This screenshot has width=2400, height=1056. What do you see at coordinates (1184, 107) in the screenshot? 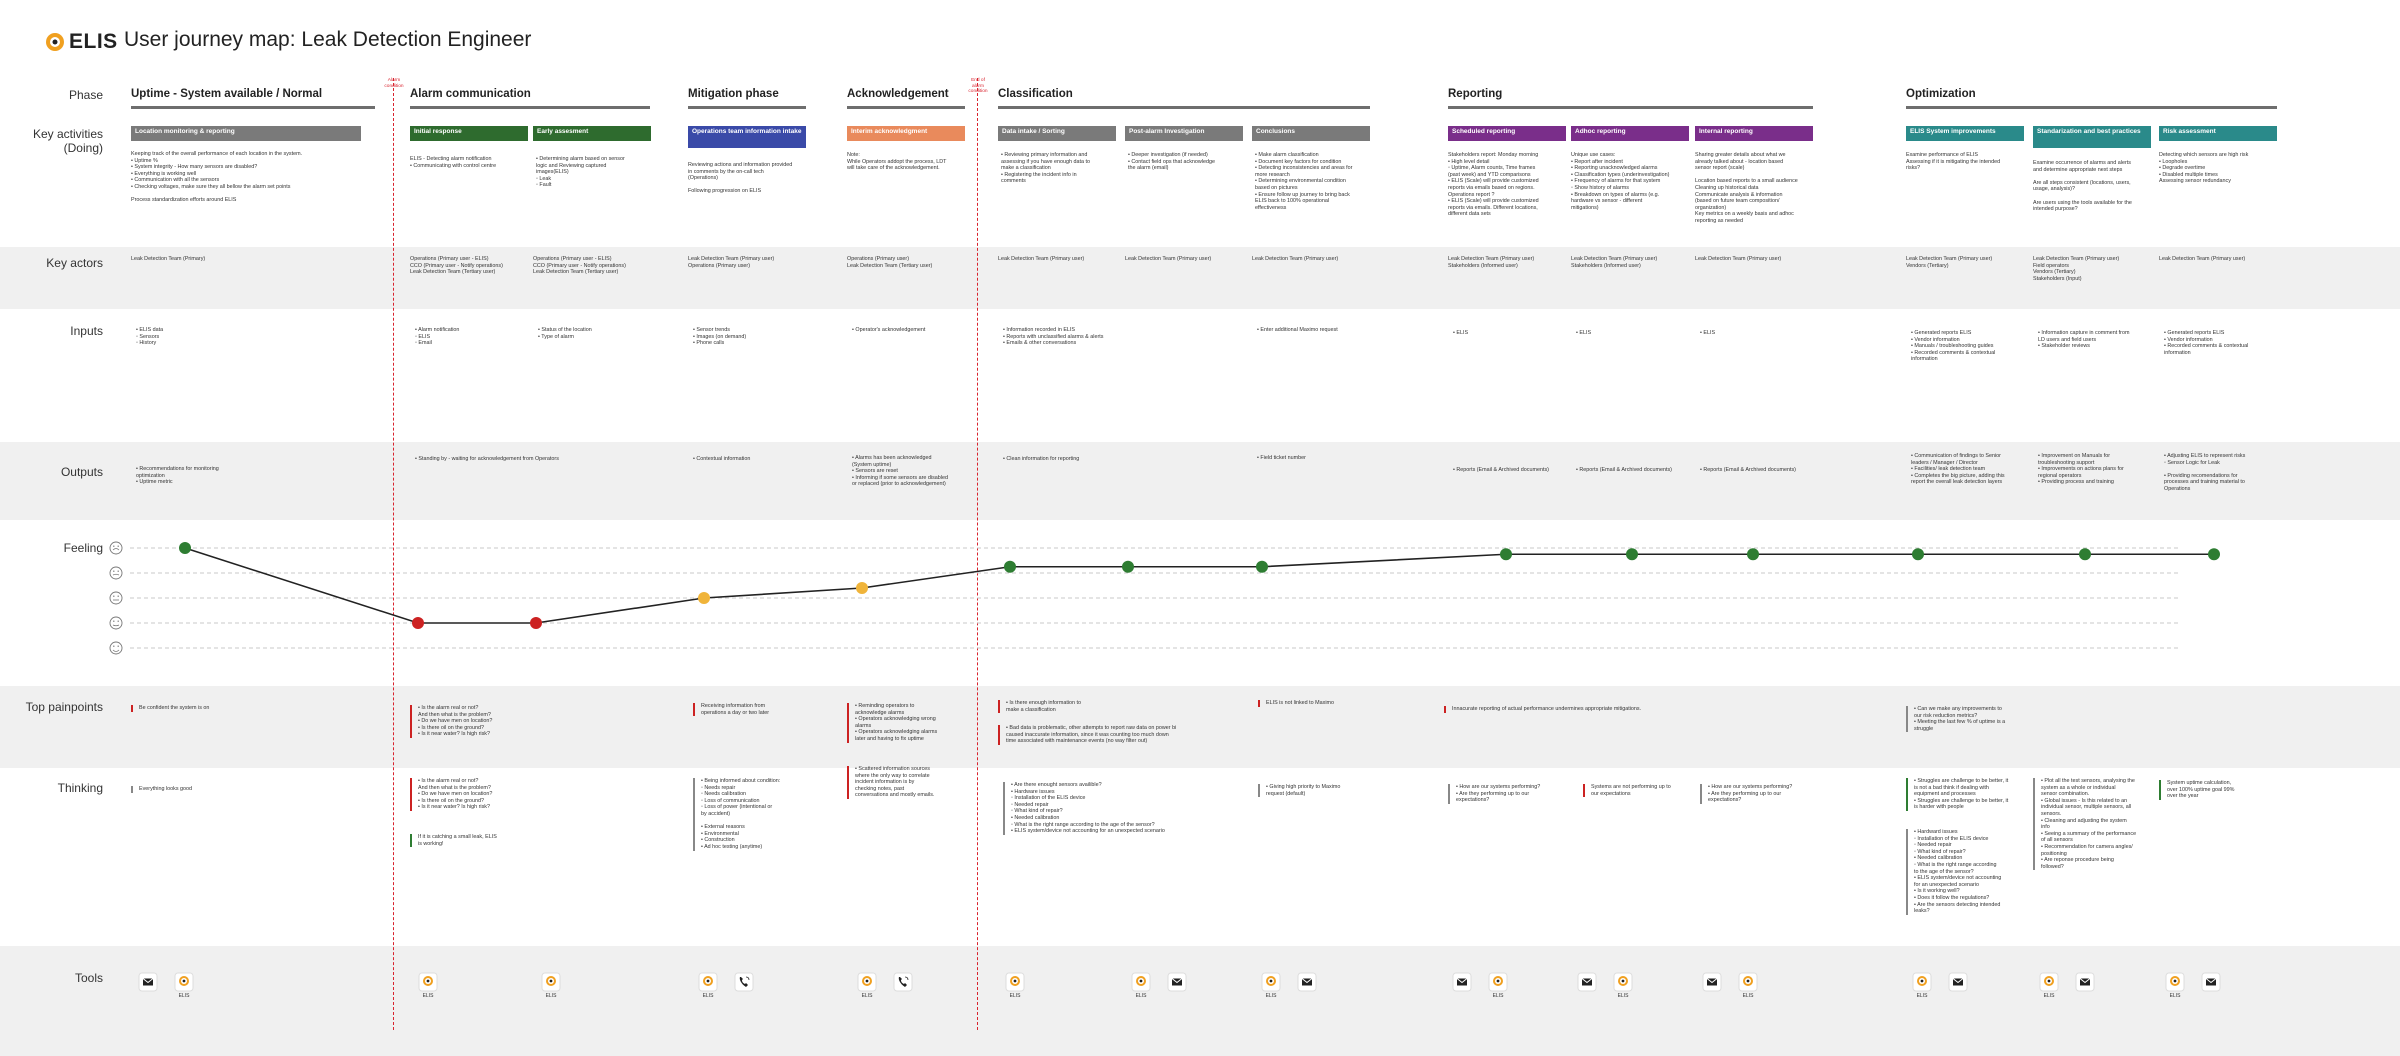
I see `phase-bar-classification` at bounding box center [1184, 107].